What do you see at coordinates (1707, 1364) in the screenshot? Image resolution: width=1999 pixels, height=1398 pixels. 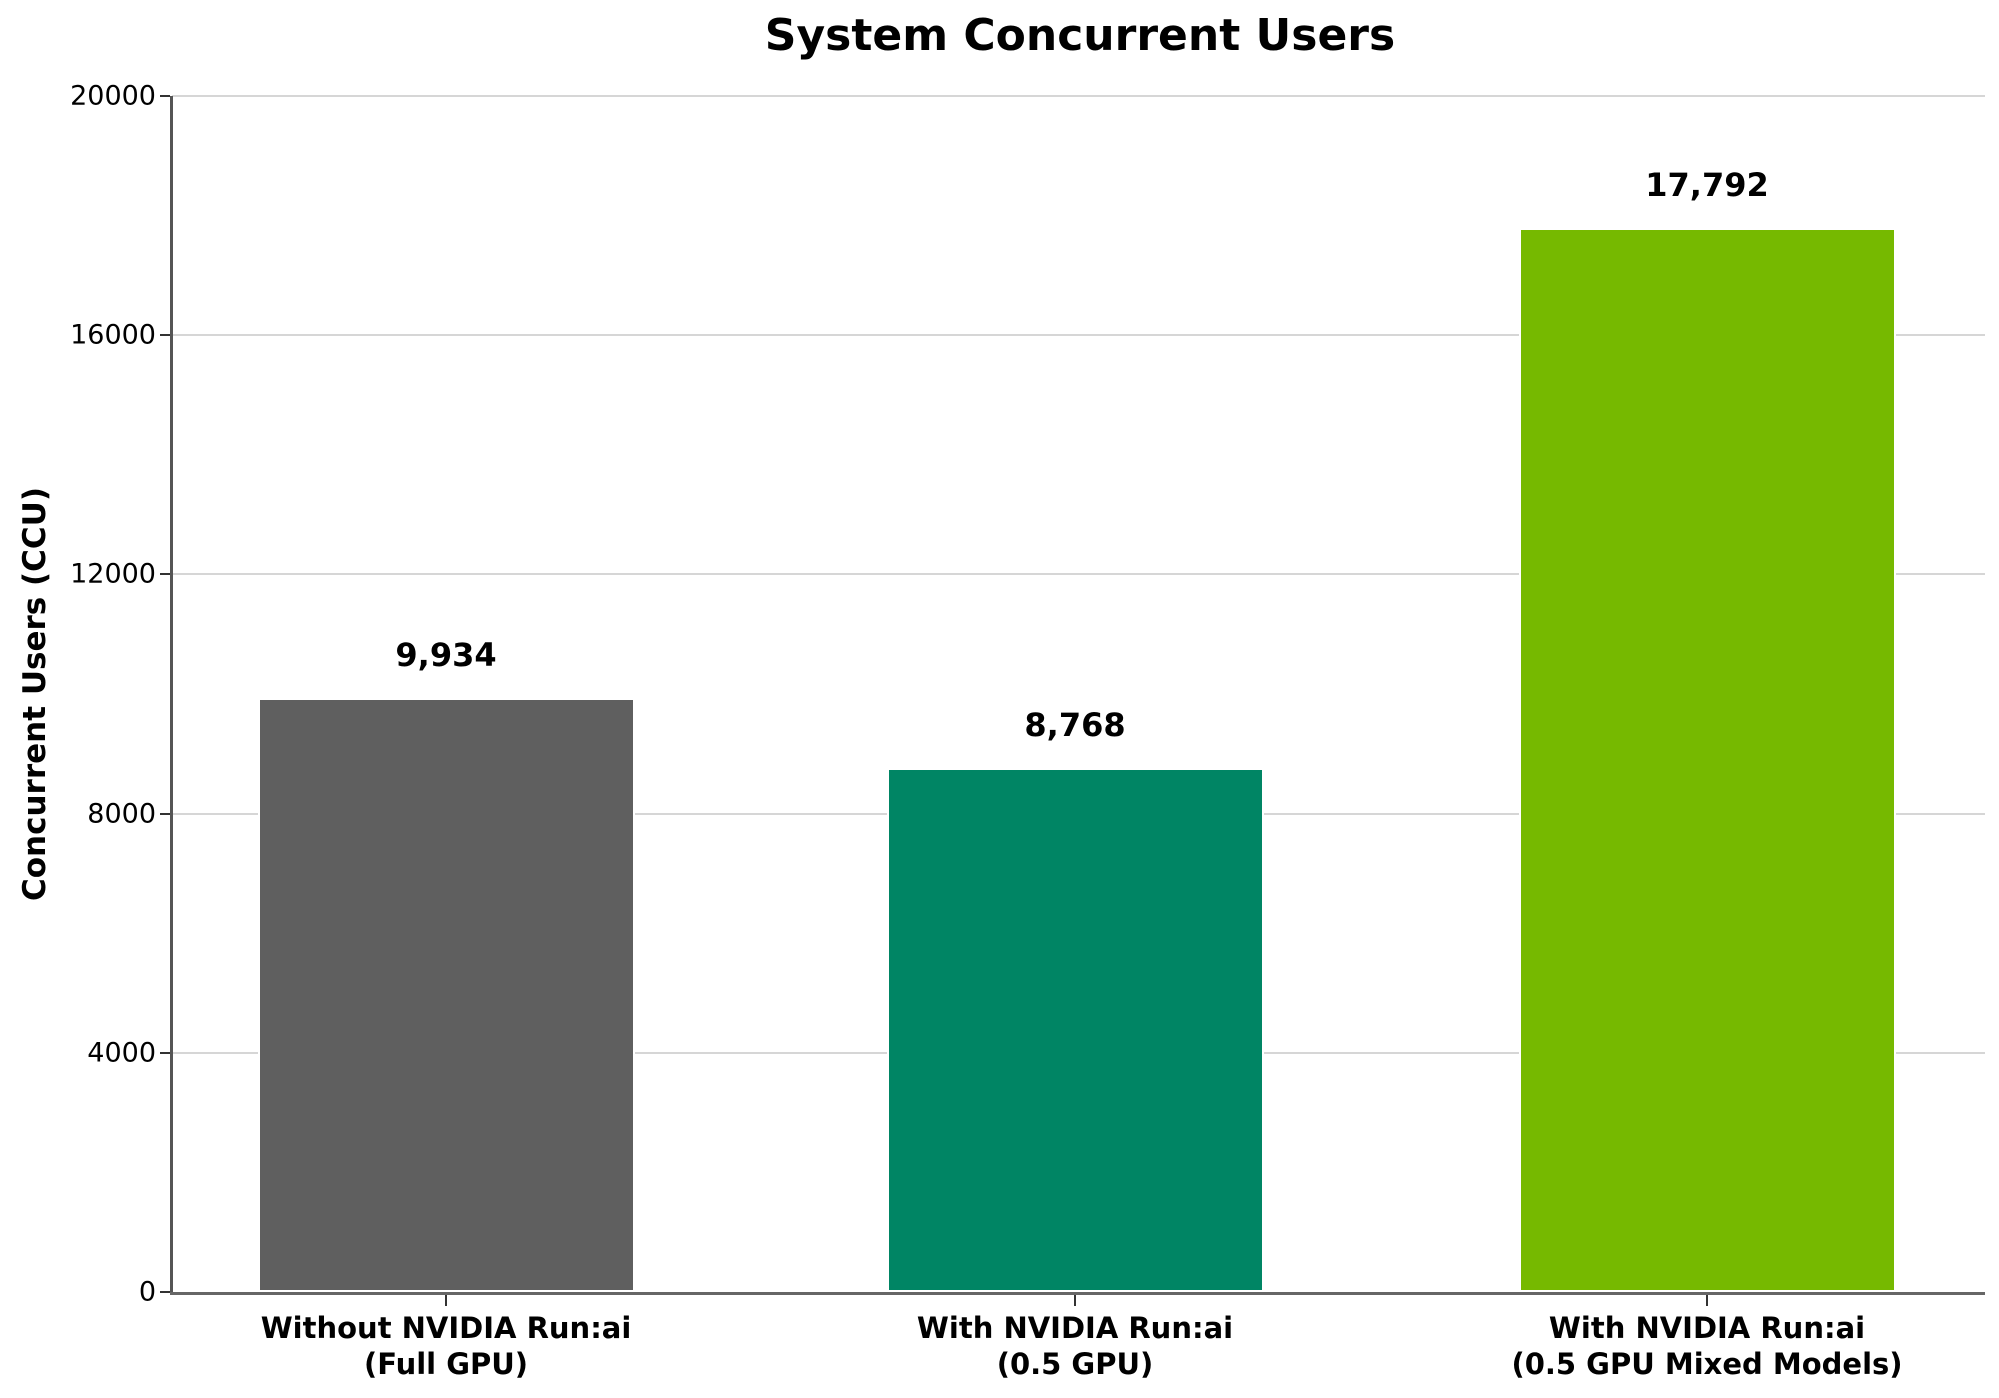 I see `x-tick-label-line: (0.5 GPU Mixed Models)` at bounding box center [1707, 1364].